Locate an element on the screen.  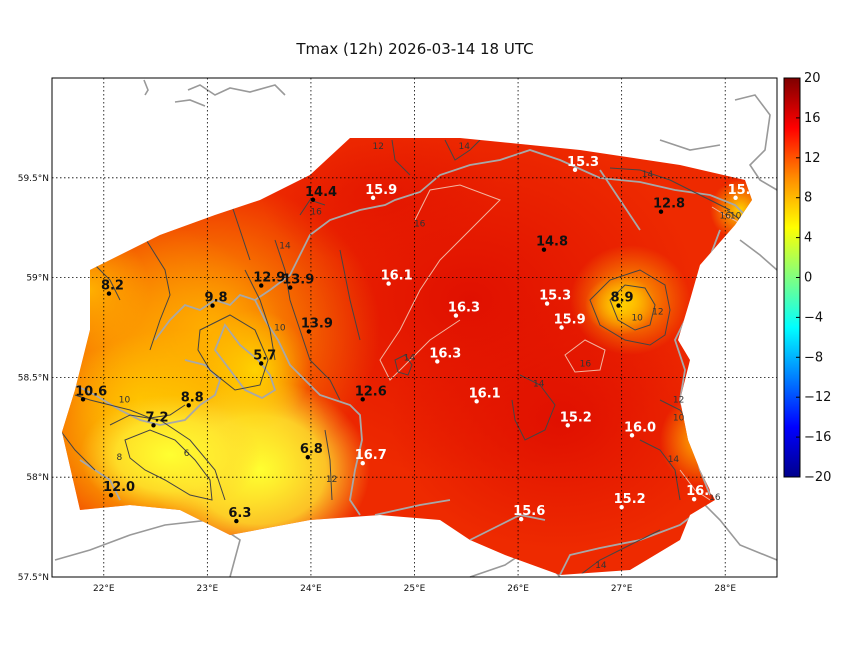
station: 8.9 is located at coordinates (622, 299).